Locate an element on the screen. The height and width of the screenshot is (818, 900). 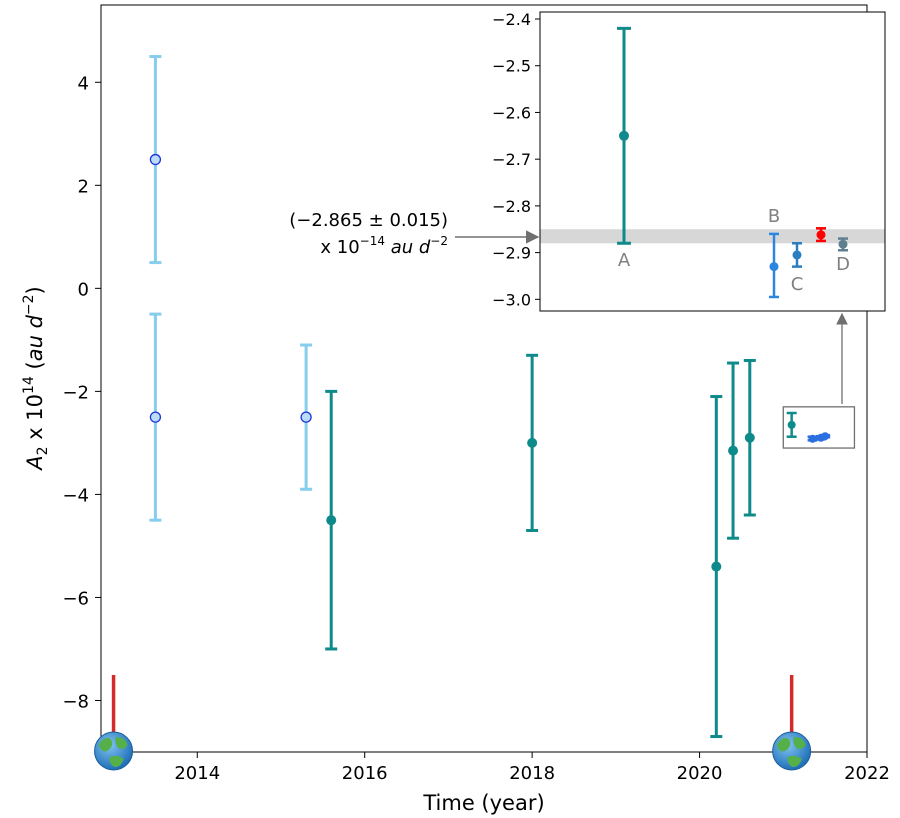
y-tick-label: −4 is located at coordinates (75, 495).